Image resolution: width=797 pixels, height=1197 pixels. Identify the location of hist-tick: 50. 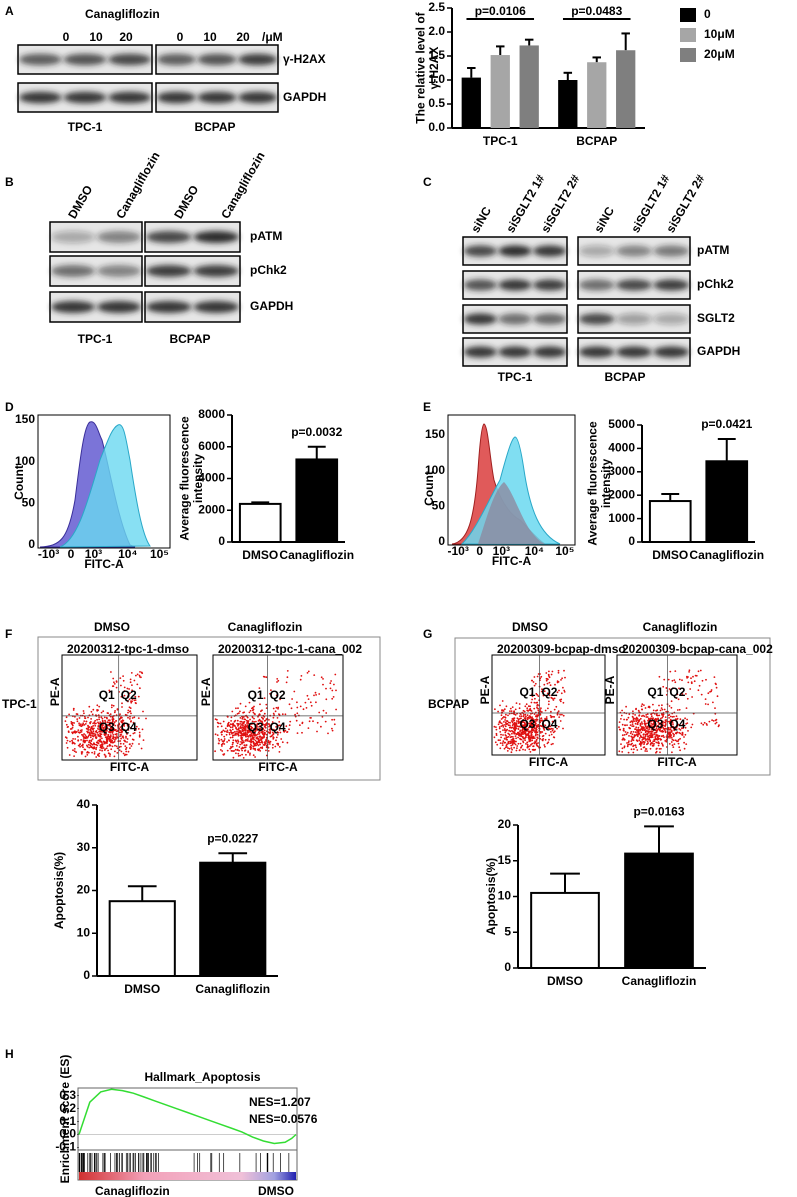
(29, 503).